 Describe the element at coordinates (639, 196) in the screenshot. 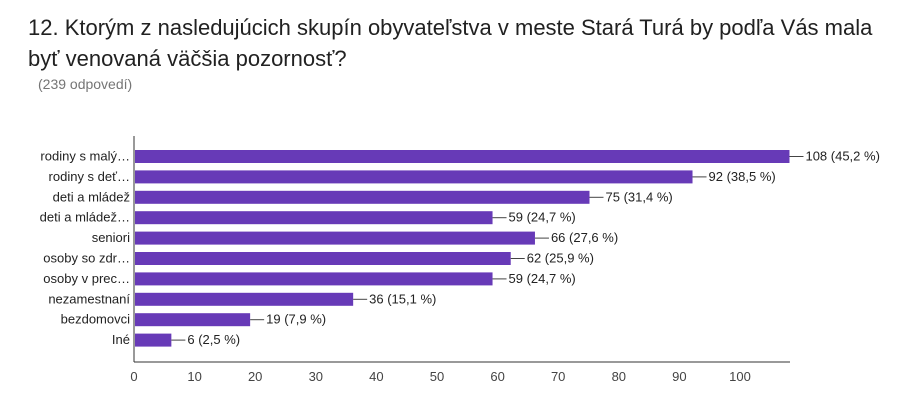

I see `data-label: 75 (31,4 %)` at that location.